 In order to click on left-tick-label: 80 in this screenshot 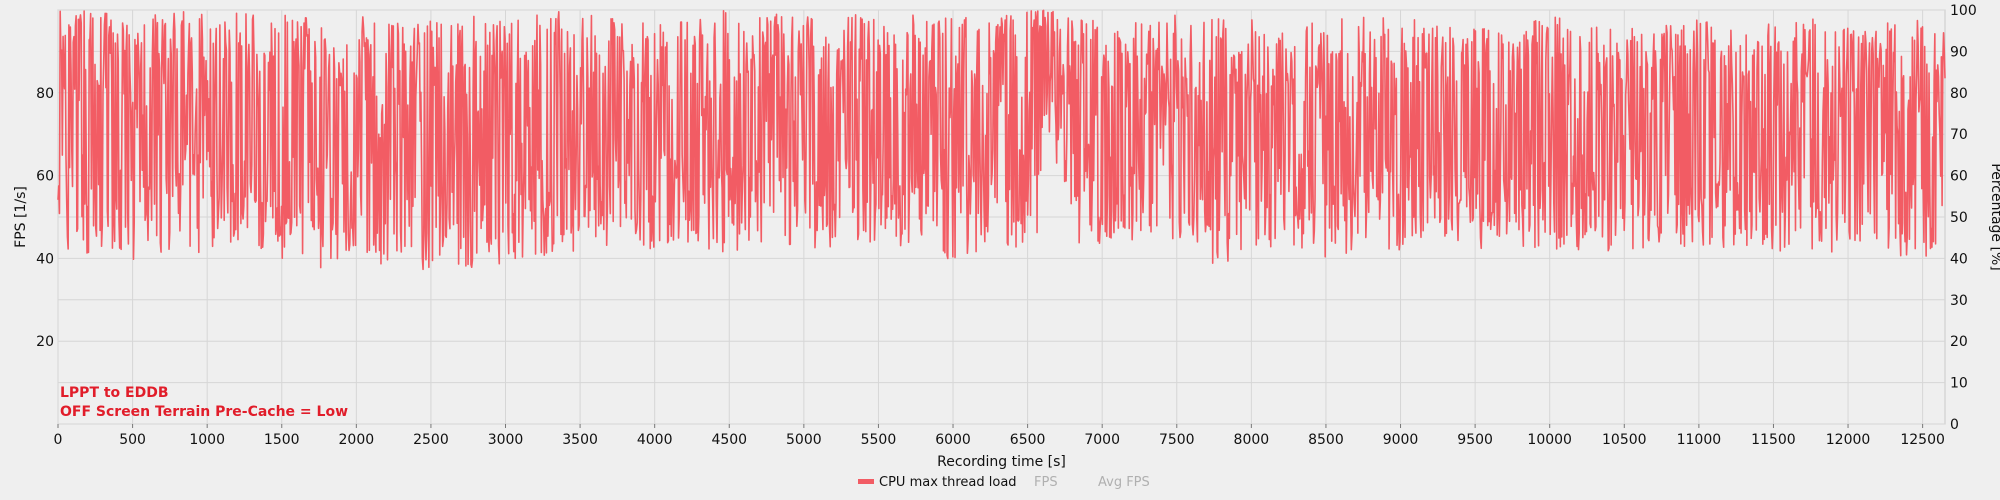, I will do `click(45, 94)`.